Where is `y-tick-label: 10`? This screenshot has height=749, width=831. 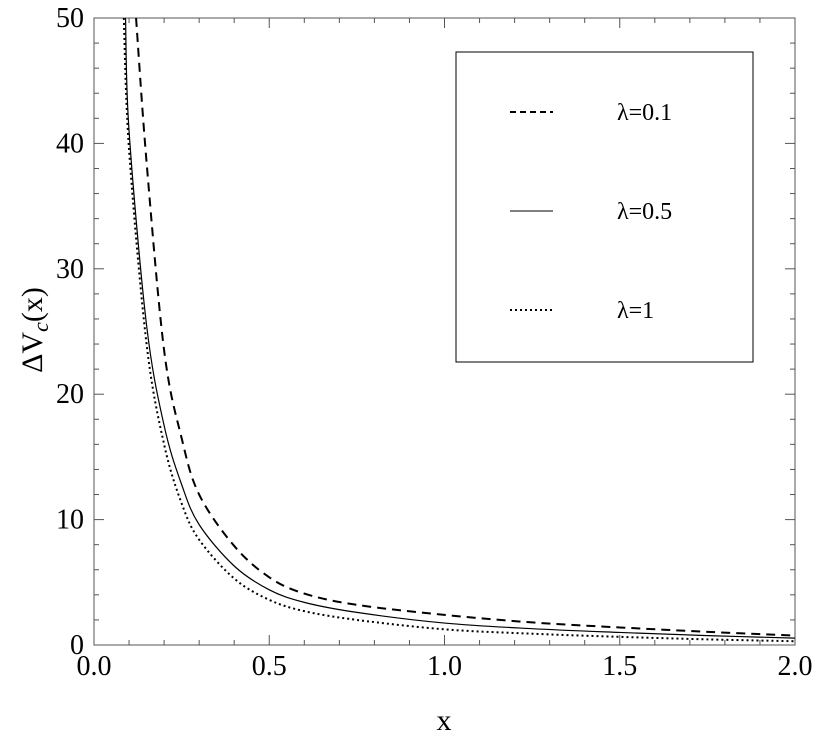
y-tick-label: 10 is located at coordinates (70, 520).